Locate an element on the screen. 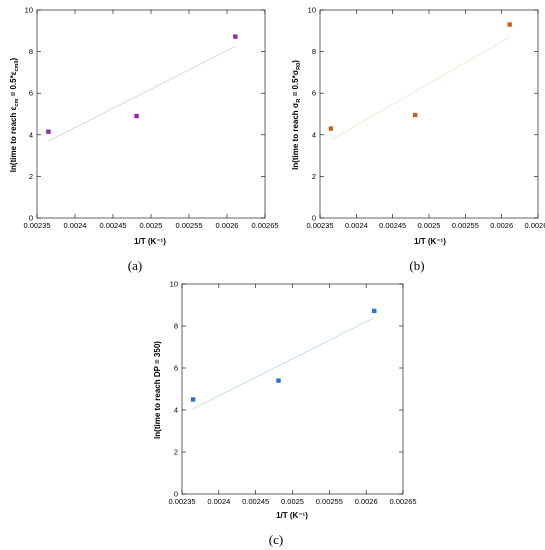 The width and height of the screenshot is (545, 550). y-axis-label: ln(time to reach DP = 350) is located at coordinates (157, 390).